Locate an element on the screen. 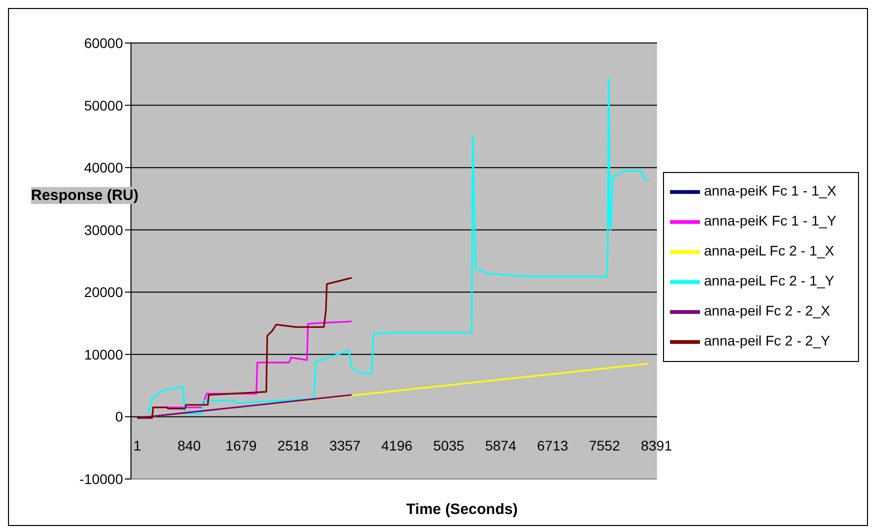  x-tick-label: 5035 is located at coordinates (449, 446).